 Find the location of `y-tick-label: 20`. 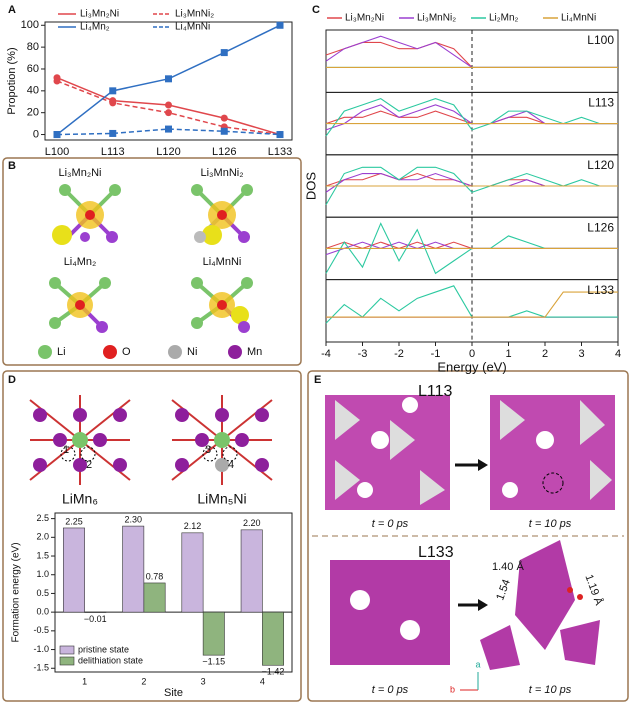

y-tick-label: 20 is located at coordinates (33, 113).